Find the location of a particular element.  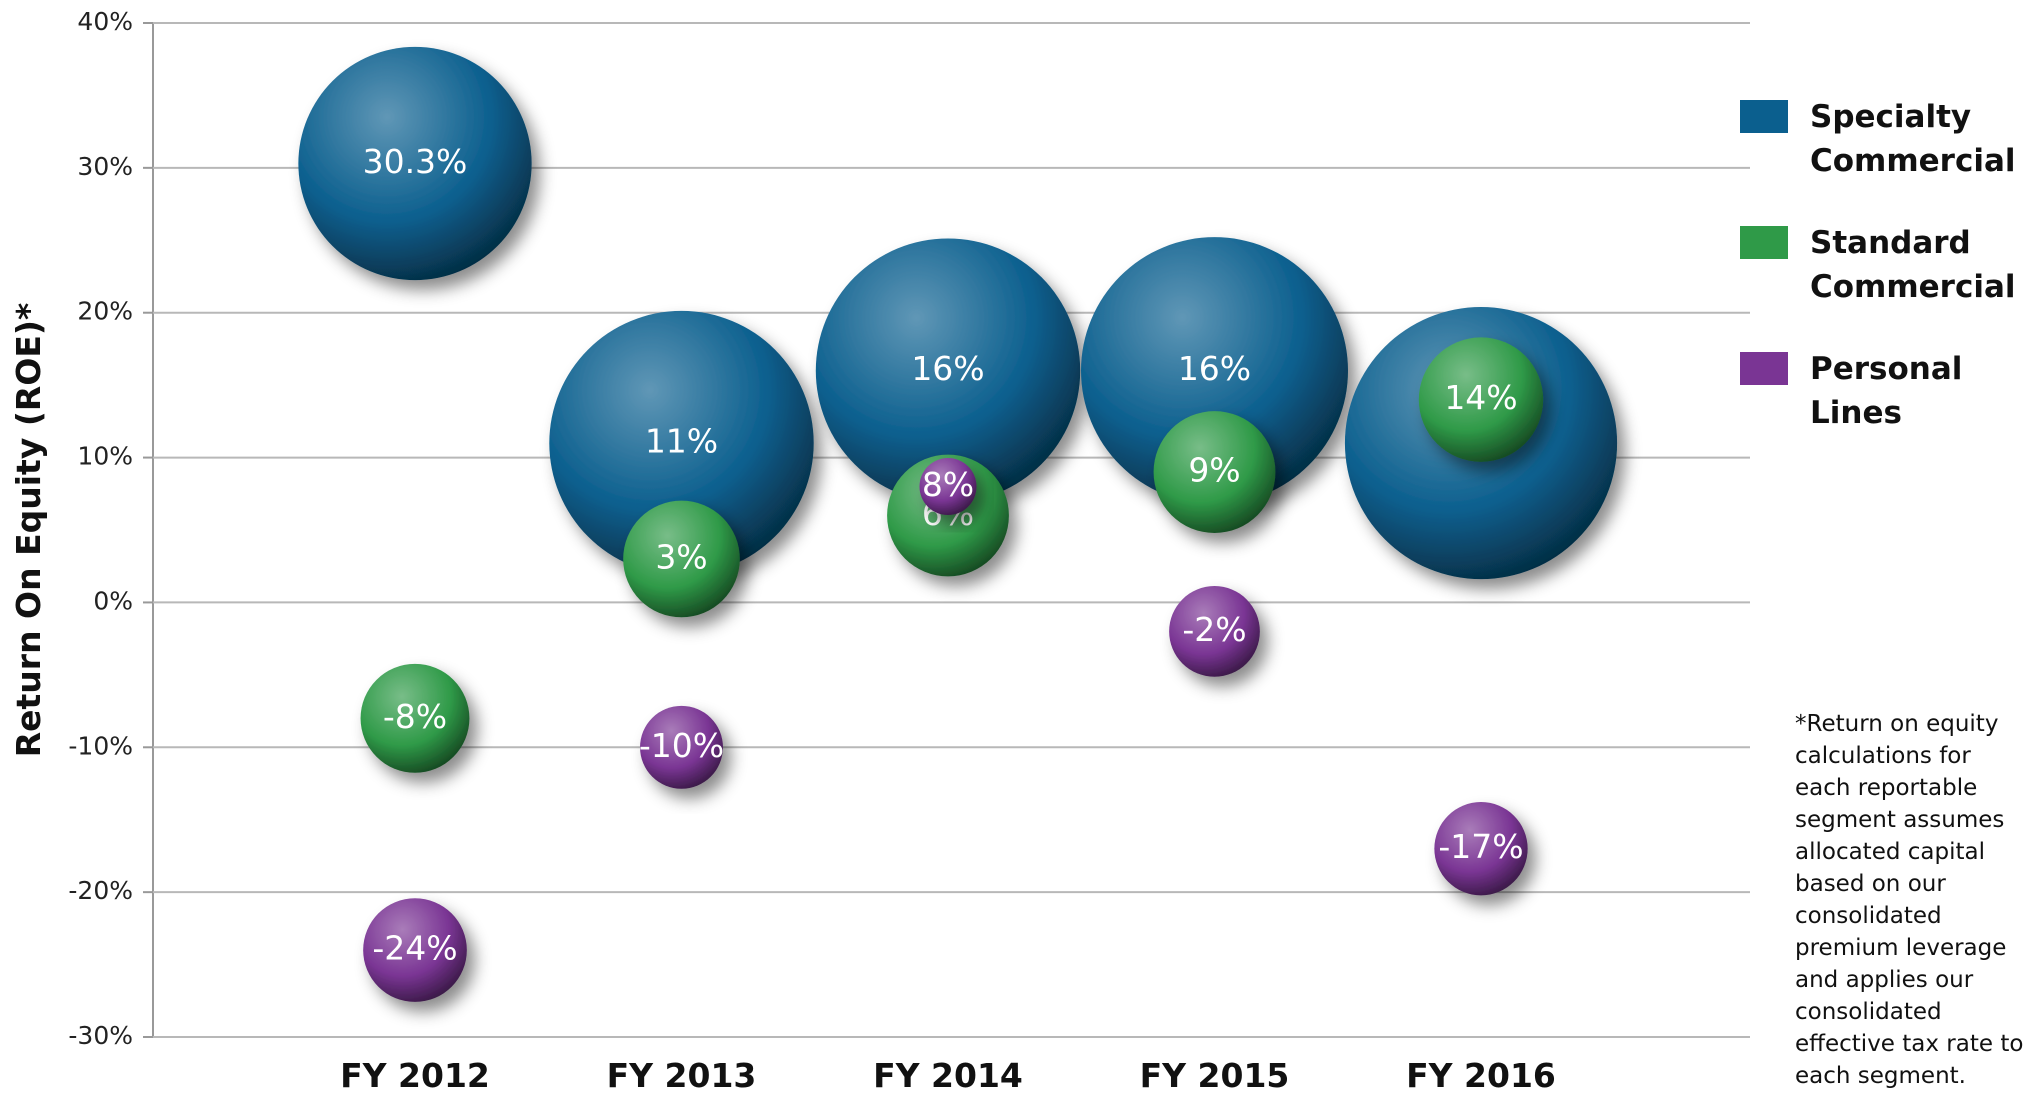

data-label: 30.3% is located at coordinates (415, 161).